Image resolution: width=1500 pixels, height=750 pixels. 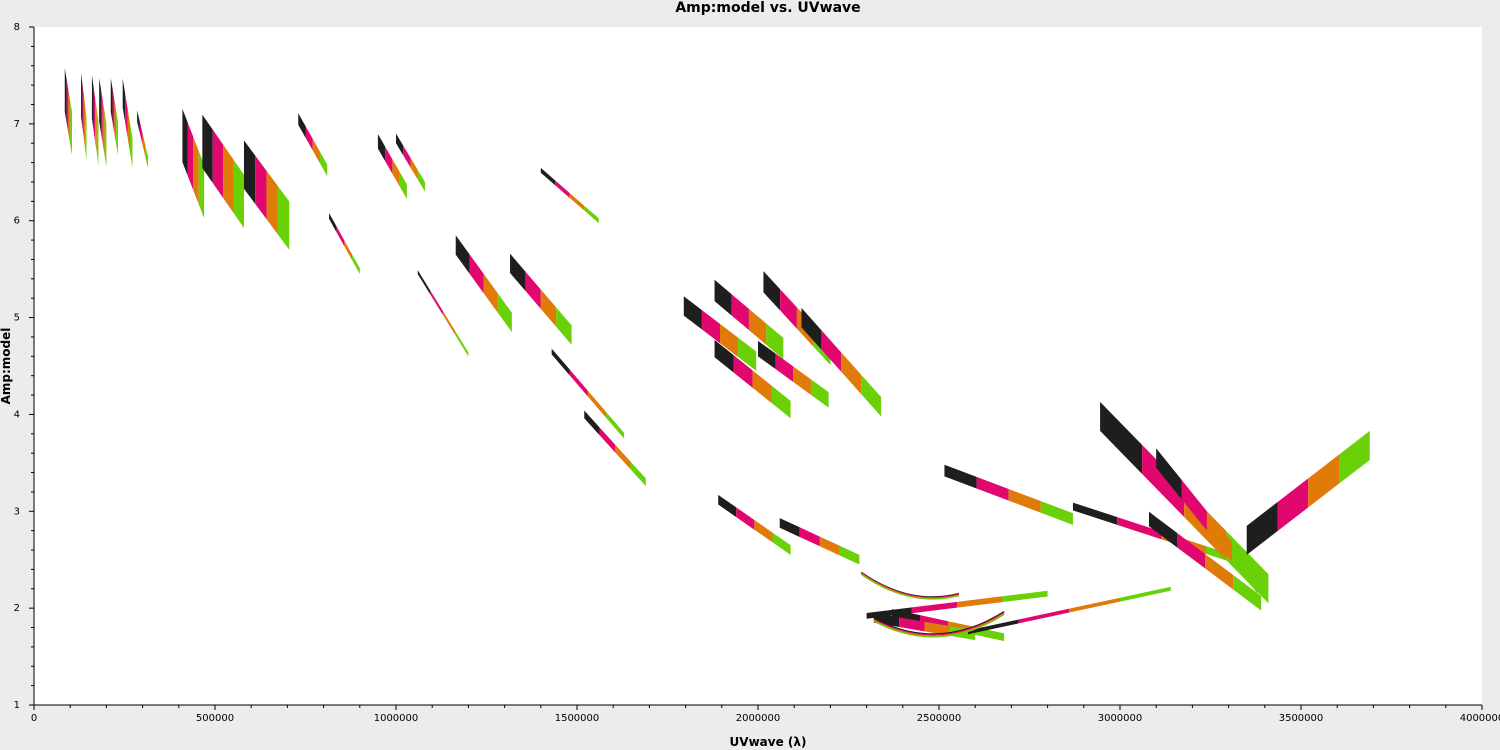 What do you see at coordinates (24, 366) in the screenshot?
I see `y-ticks: 1 2 3 4 5 6 7 8` at bounding box center [24, 366].